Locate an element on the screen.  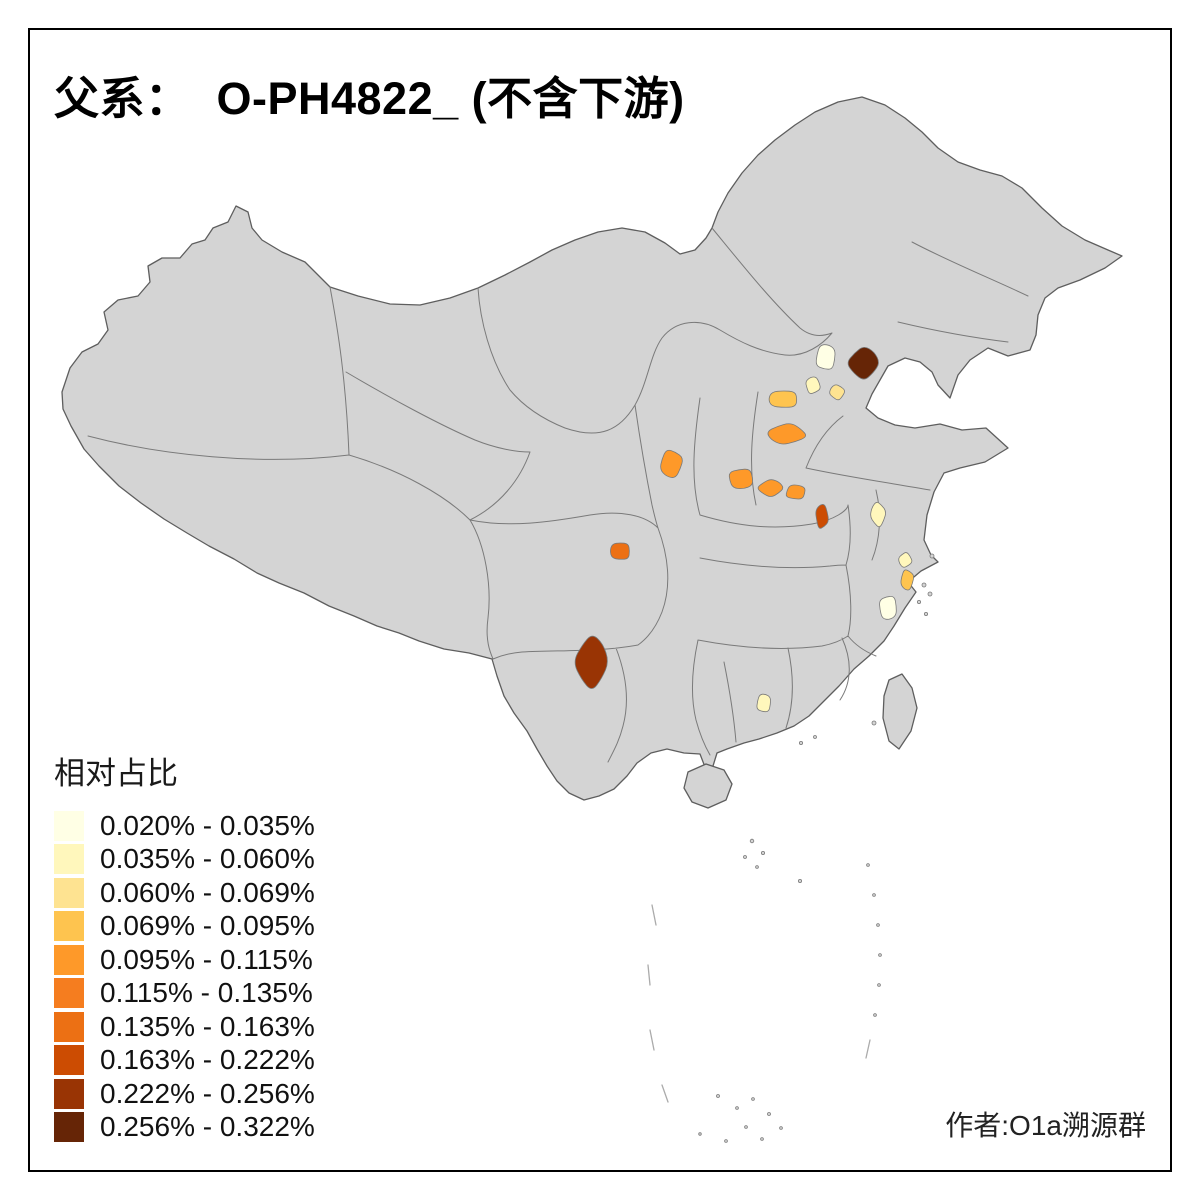
legend-item: 0.035% - 0.060% is located at coordinates (184, 860).